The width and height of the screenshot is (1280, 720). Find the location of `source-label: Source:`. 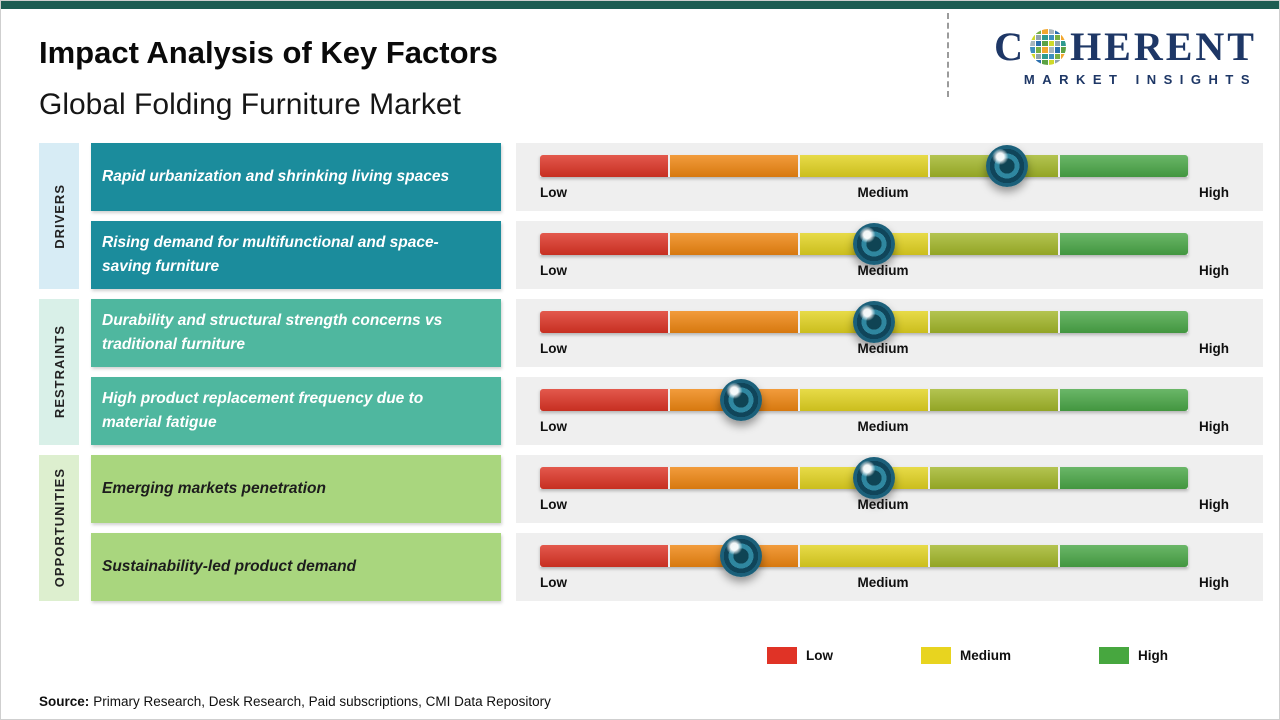

source-label: Source: is located at coordinates (64, 701).